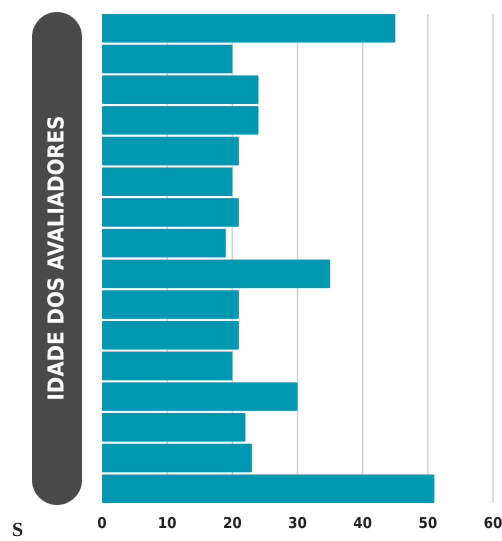  Describe the element at coordinates (493, 523) in the screenshot. I see `x-tick-label: 60` at that location.